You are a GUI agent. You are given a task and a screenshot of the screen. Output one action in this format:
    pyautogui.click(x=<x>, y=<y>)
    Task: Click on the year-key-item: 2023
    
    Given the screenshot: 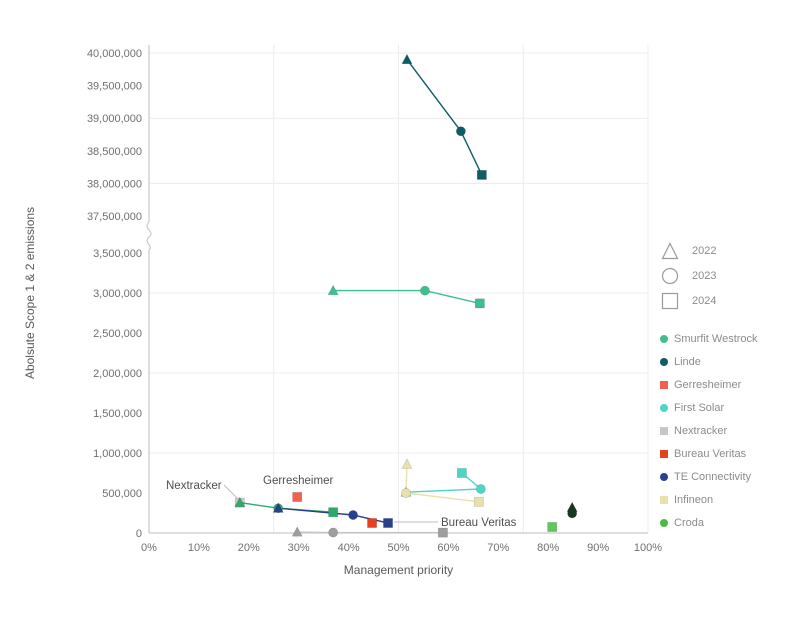 What is the action you would take?
    pyautogui.click(x=725, y=275)
    